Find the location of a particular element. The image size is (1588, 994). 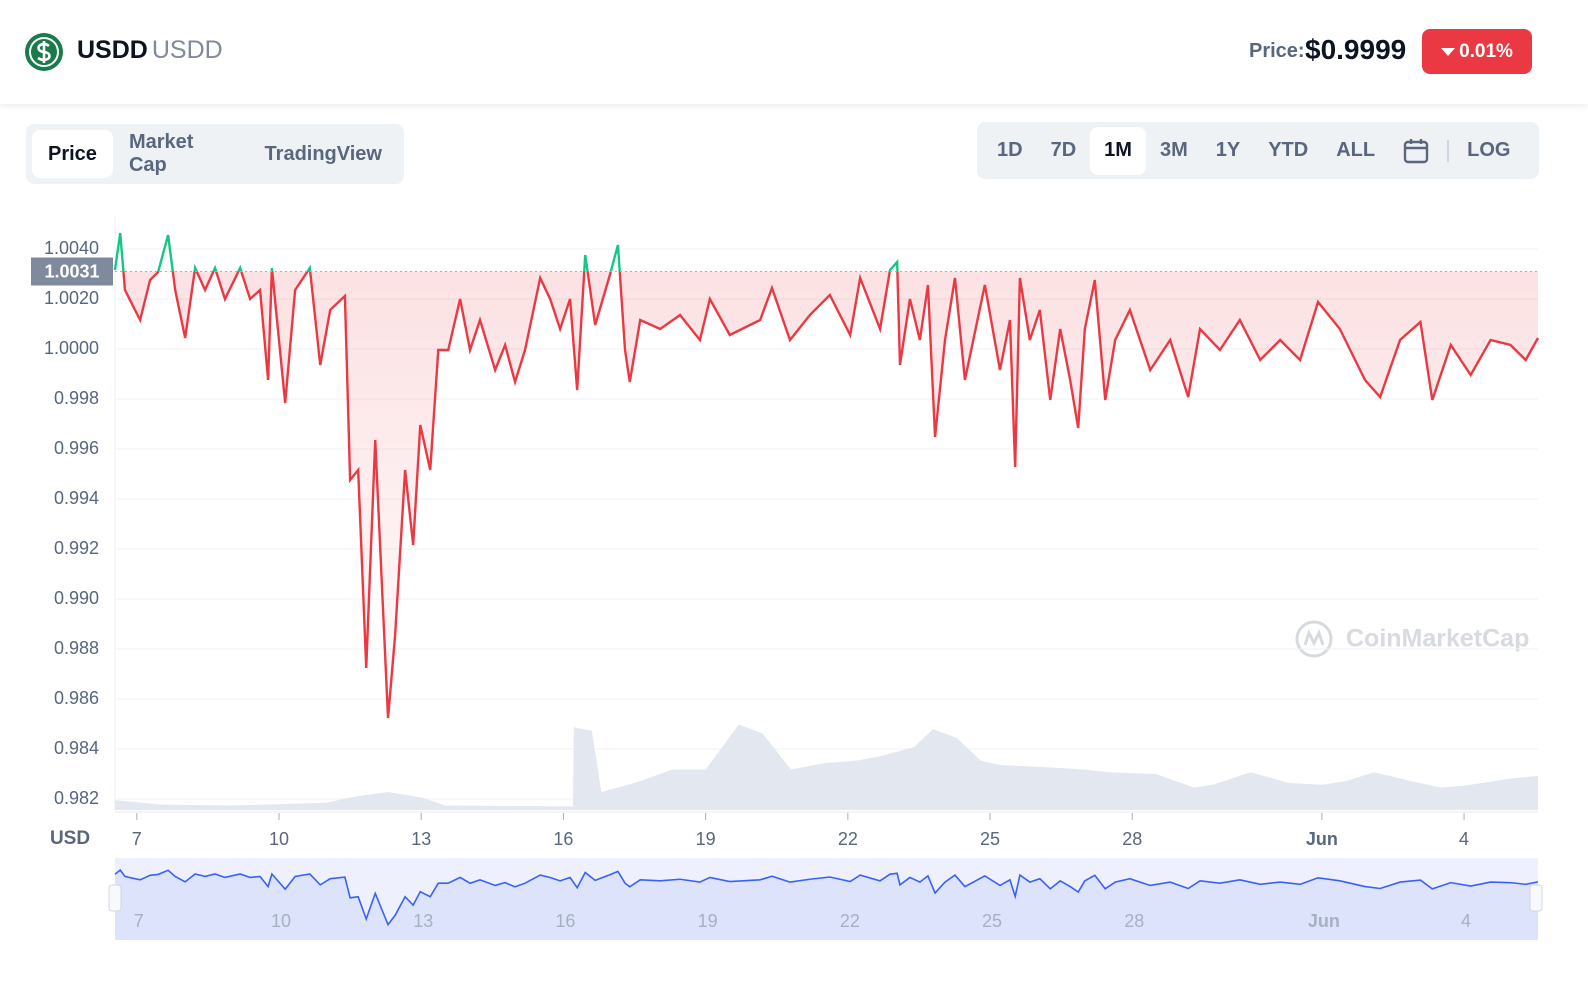

change-badge: 0.01% is located at coordinates (1477, 51).